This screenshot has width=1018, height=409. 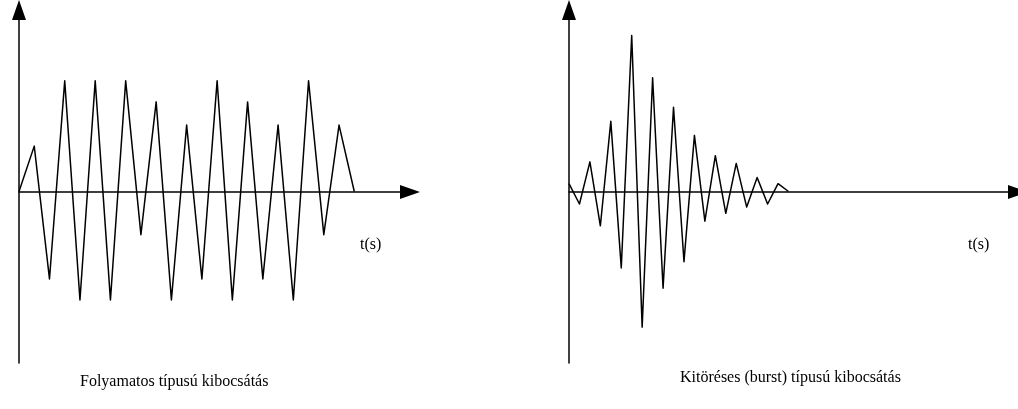 What do you see at coordinates (174, 380) in the screenshot?
I see `text: Folyamatos típusú kibocsátás` at bounding box center [174, 380].